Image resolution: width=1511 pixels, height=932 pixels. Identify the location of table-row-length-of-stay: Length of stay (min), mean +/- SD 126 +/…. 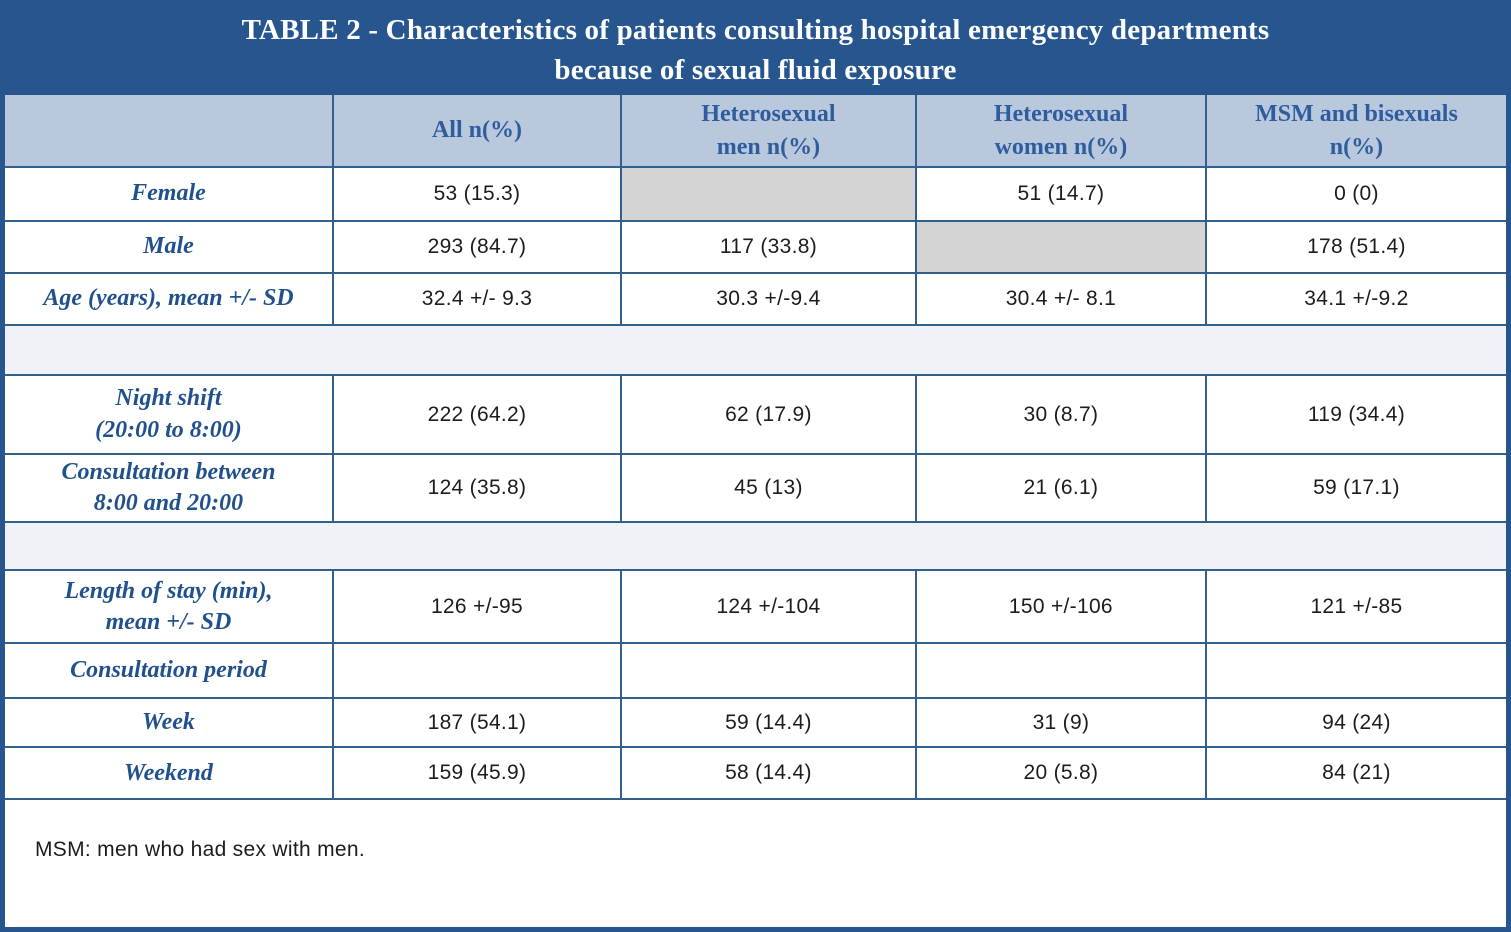
(755, 607).